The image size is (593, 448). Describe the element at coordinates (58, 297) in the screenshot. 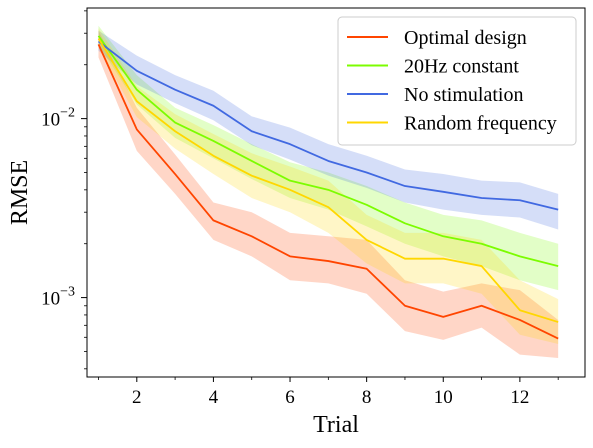

I see `y-tick-label: 10⁻³` at that location.